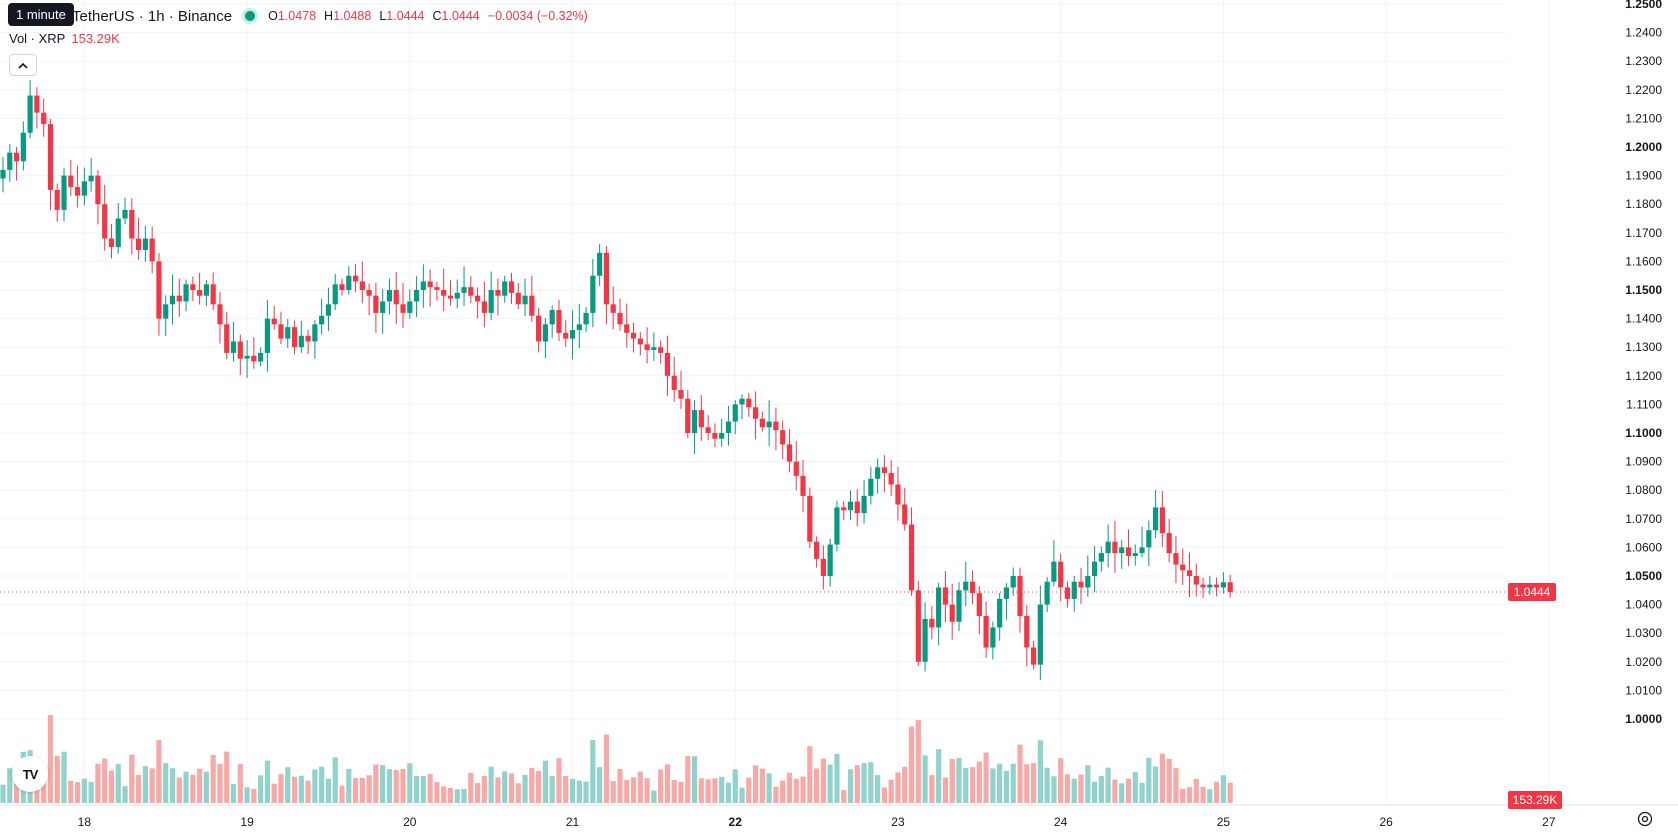 The width and height of the screenshot is (1678, 835). What do you see at coordinates (1643, 605) in the screenshot?
I see `price-tick-label: 1.0400` at bounding box center [1643, 605].